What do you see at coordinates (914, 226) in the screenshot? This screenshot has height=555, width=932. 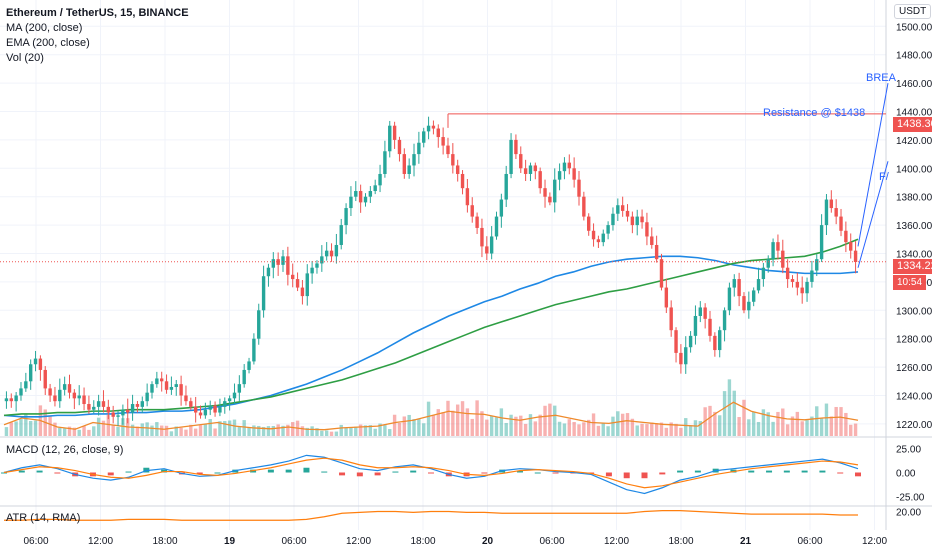 I see `price-tick-label: 1360.00` at bounding box center [914, 226].